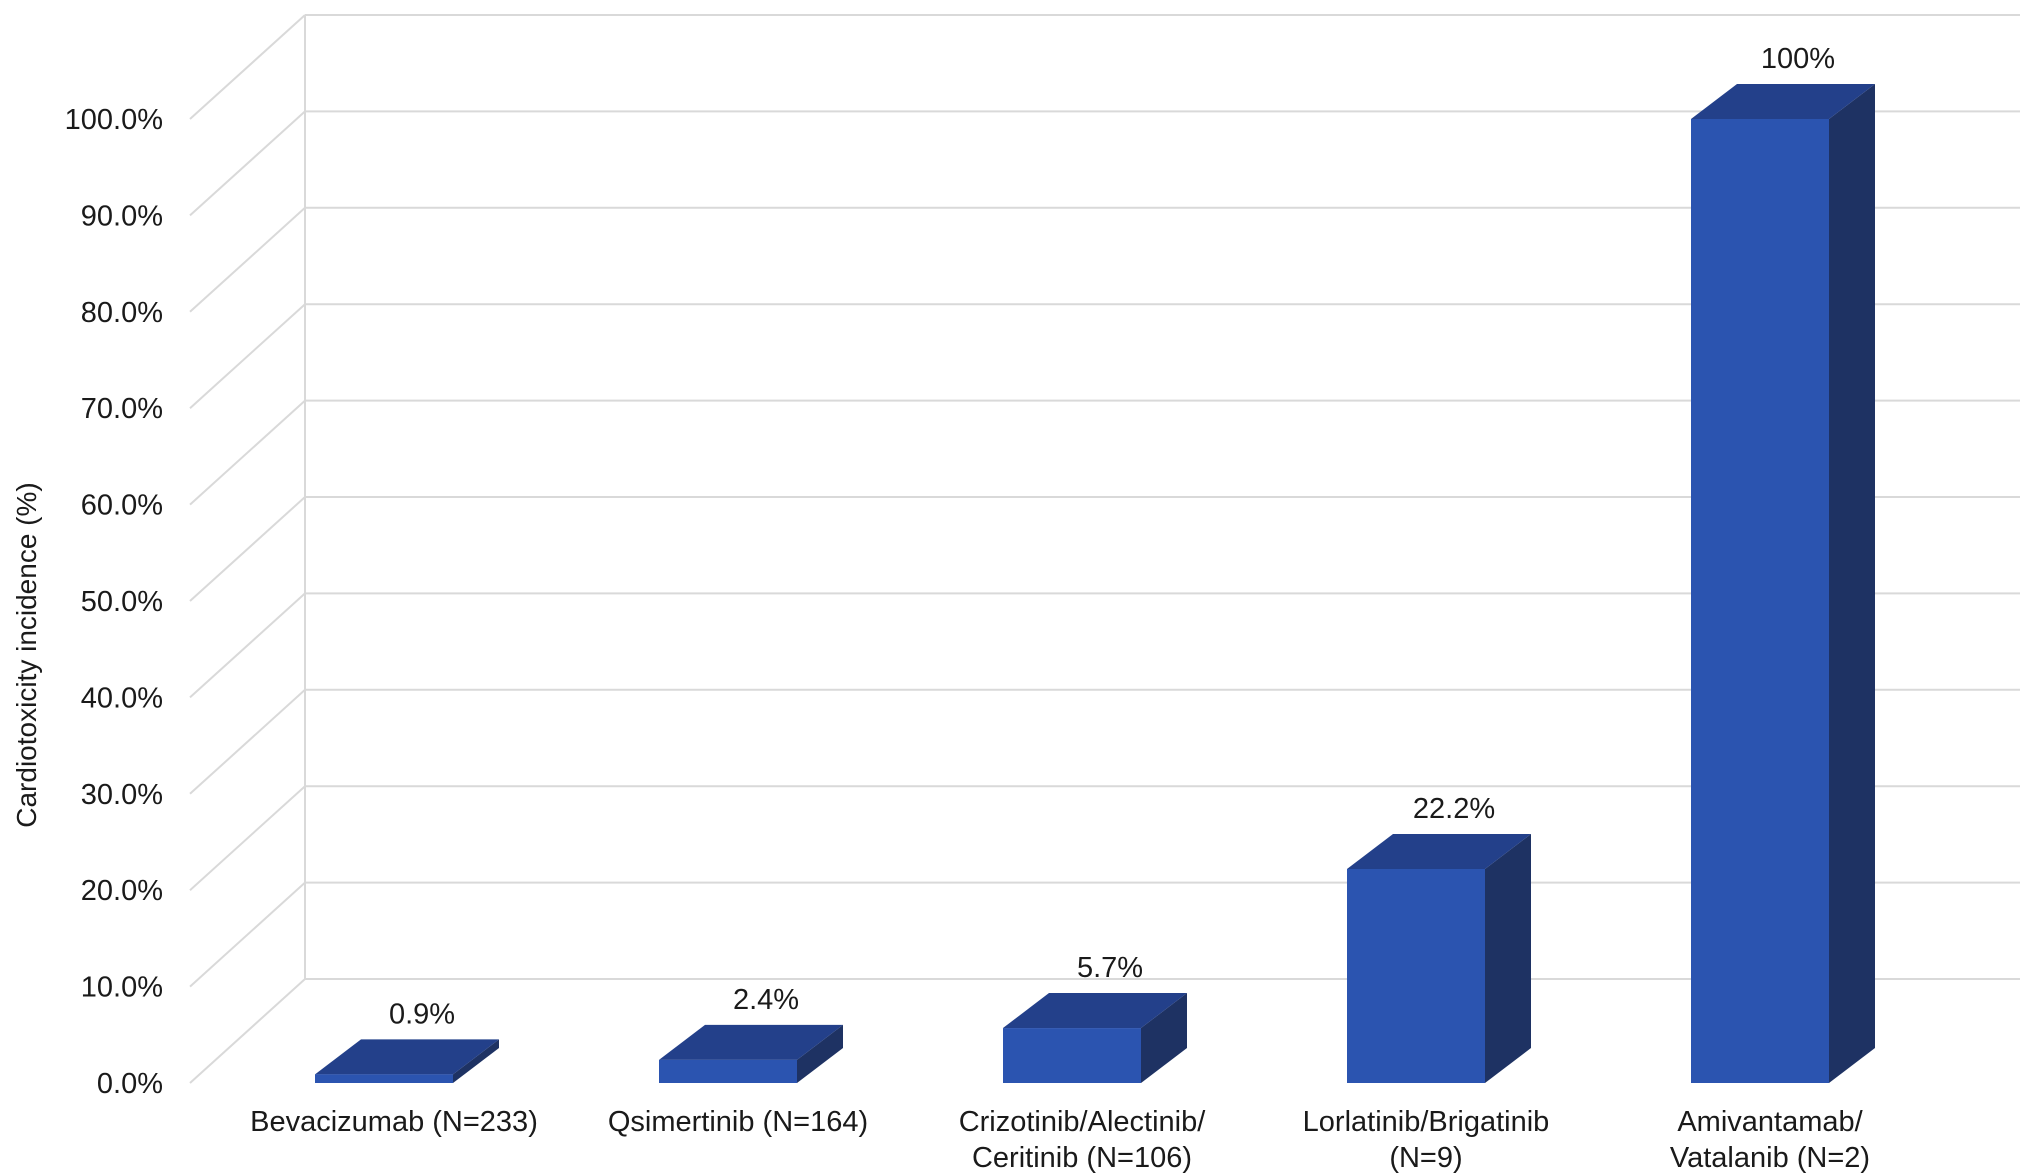  Describe the element at coordinates (122, 409) in the screenshot. I see `y-tick-label: 70.0%` at that location.